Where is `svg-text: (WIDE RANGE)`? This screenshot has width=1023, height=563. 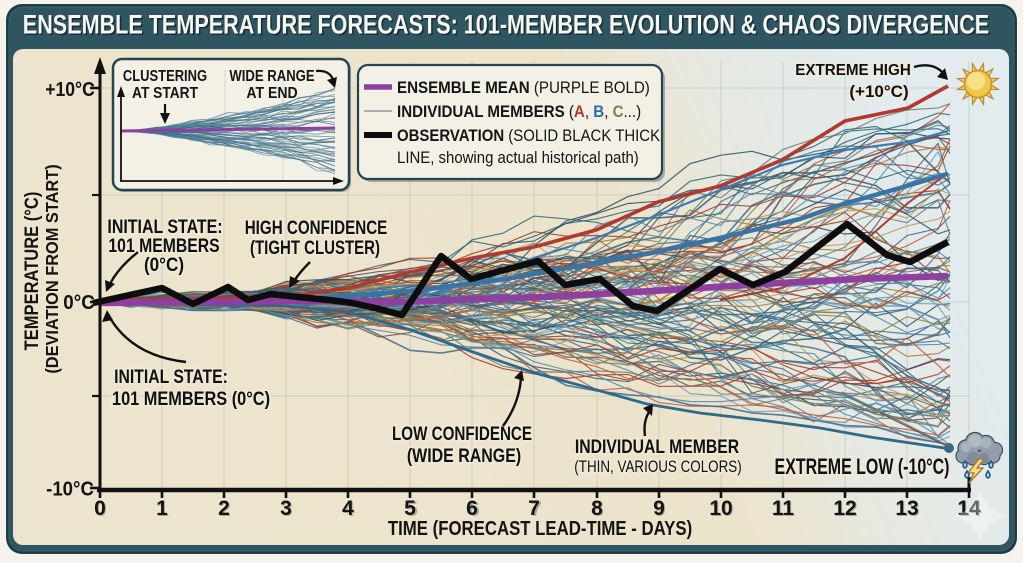
svg-text: (WIDE RANGE) is located at coordinates (464, 456).